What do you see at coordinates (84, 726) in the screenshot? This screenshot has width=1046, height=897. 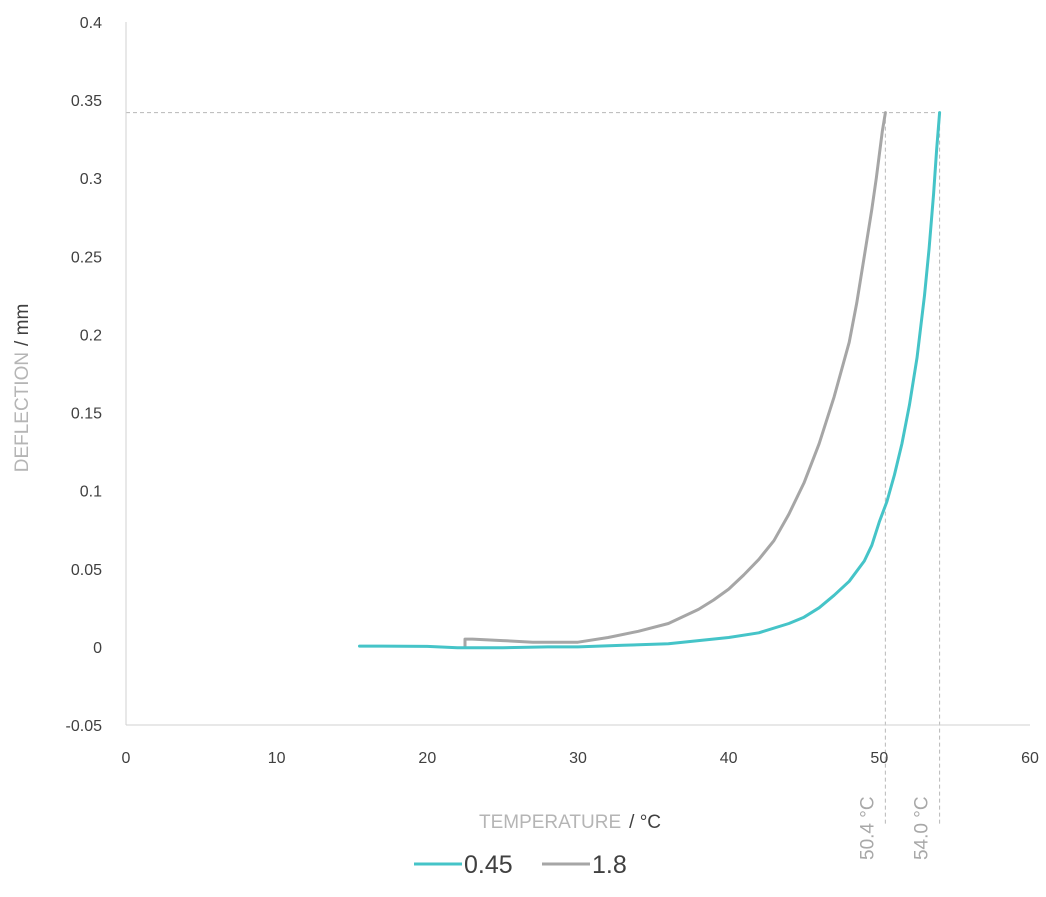 I see `y-tick-label: -0.05` at bounding box center [84, 726].